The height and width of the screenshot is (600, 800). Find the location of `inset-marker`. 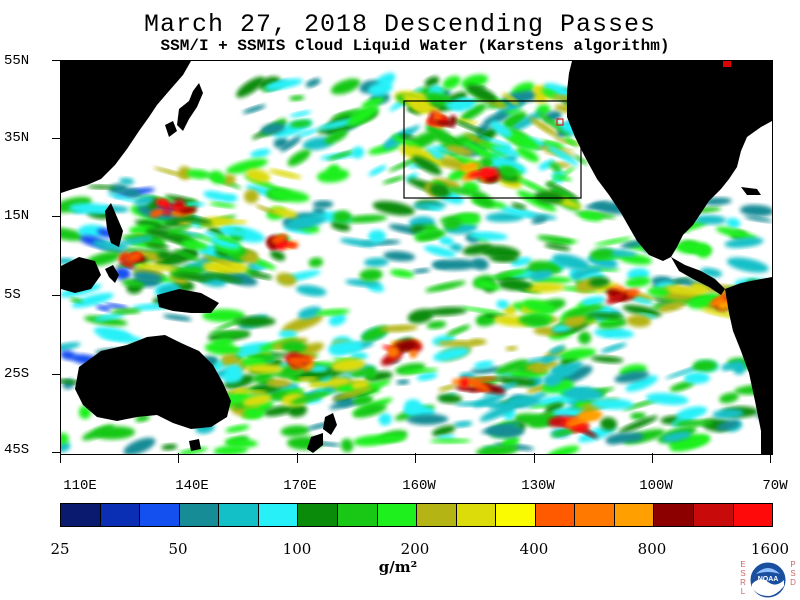

inset-marker is located at coordinates (560, 122).